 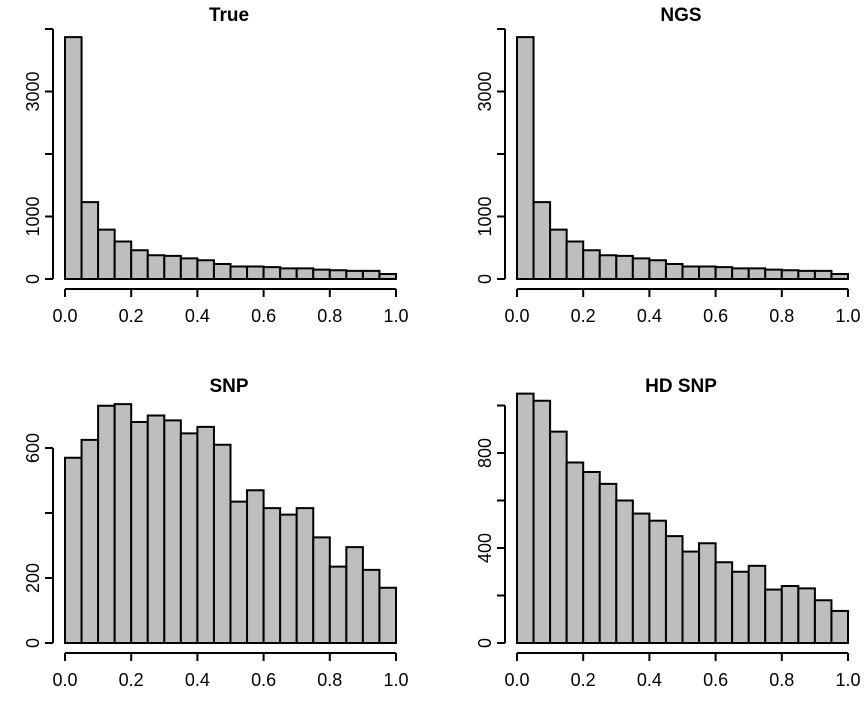 I want to click on y-tick-label: 800, so click(x=485, y=453).